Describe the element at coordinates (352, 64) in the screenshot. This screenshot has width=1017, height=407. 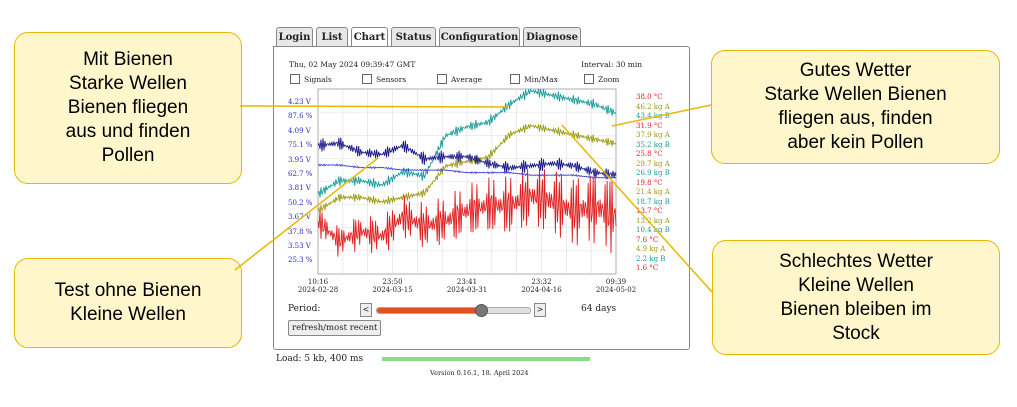
I see `timestamp: Thu, 02 May 2024 09:39:47 GMT` at that location.